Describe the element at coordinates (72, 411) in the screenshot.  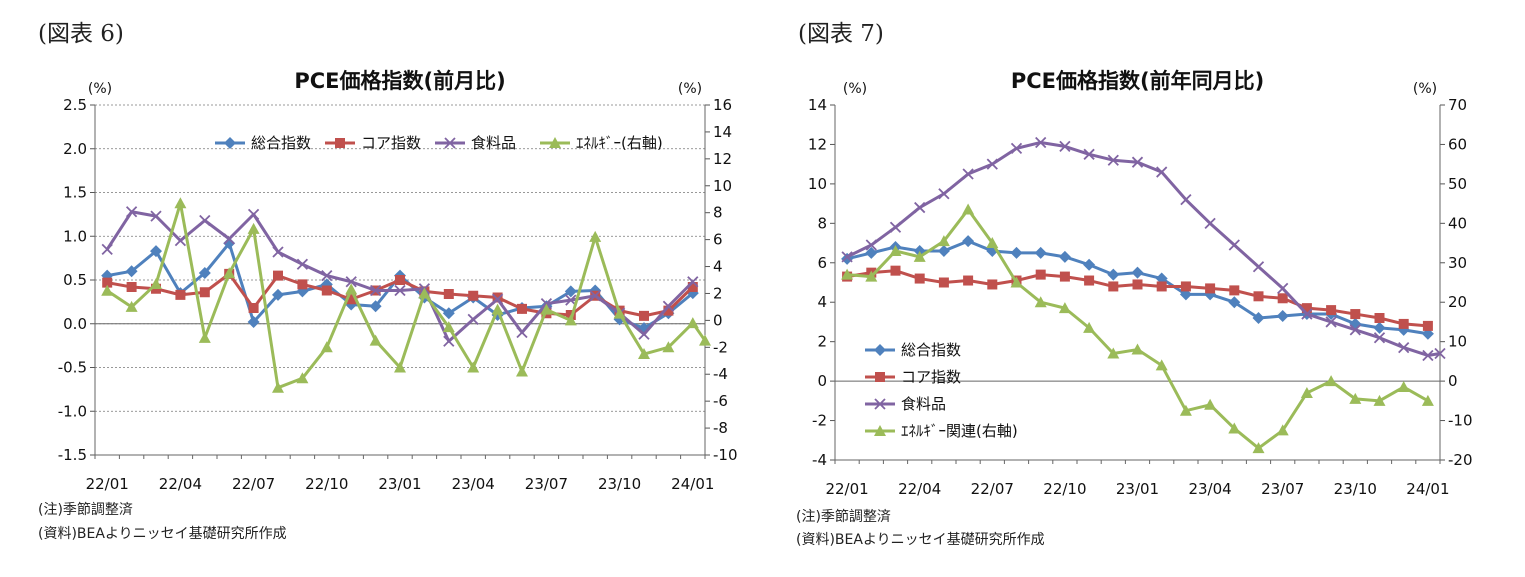
I see `y-tick-label-left: -1.0` at that location.